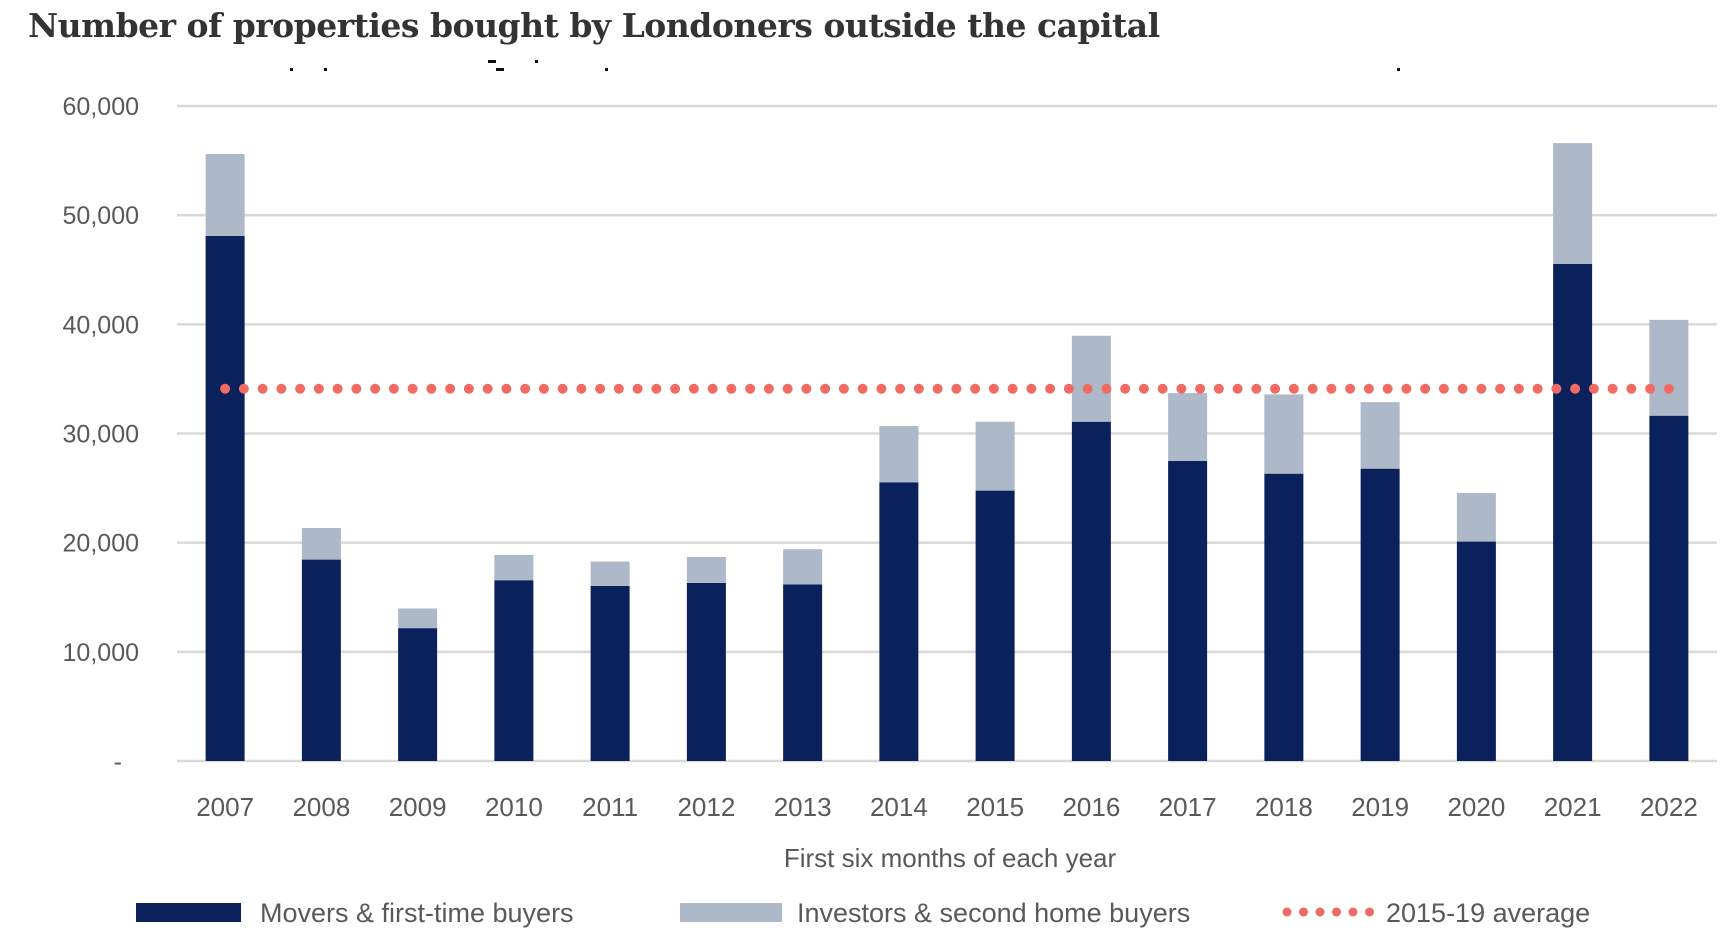  I want to click on legend-item-investors: Investors & second home buyers, so click(935, 913).